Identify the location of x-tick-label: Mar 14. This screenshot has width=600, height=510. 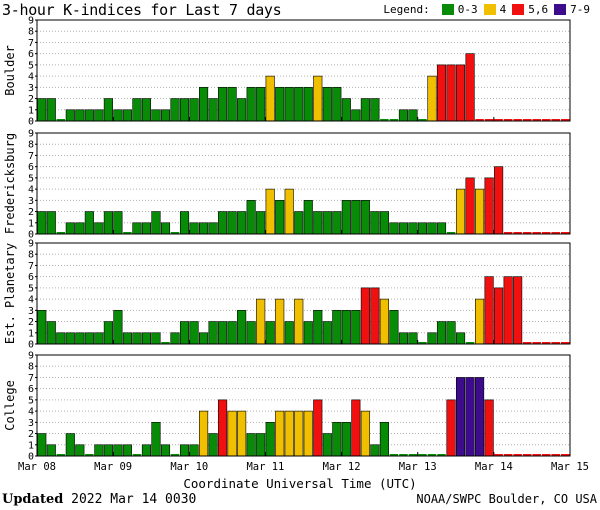
(494, 467).